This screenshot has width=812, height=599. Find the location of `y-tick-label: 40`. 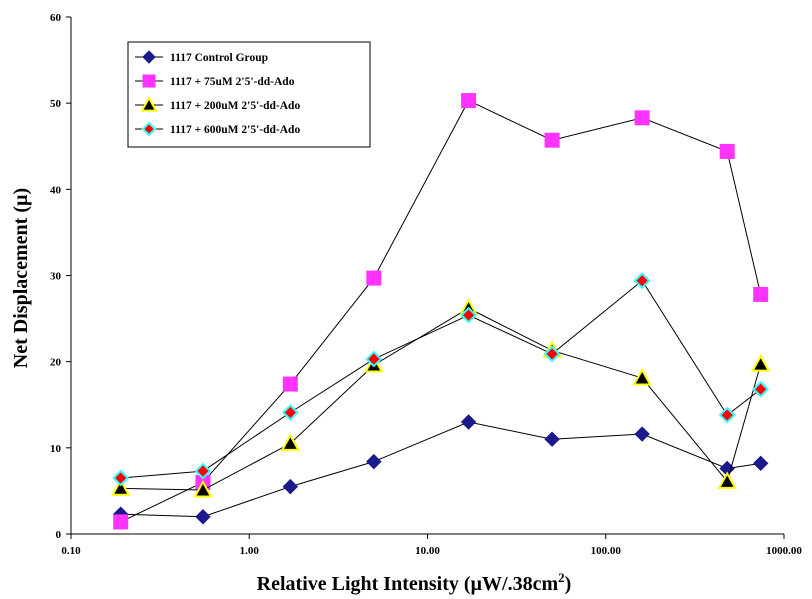

y-tick-label: 40 is located at coordinates (56, 190).